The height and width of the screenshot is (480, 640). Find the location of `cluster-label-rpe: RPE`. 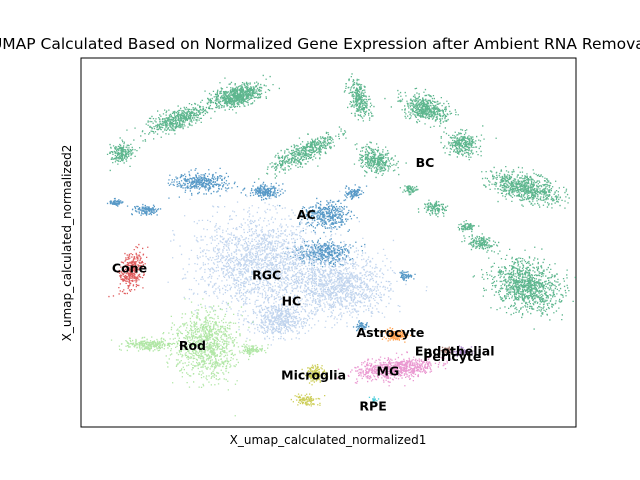

cluster-label-rpe: RPE is located at coordinates (372, 406).